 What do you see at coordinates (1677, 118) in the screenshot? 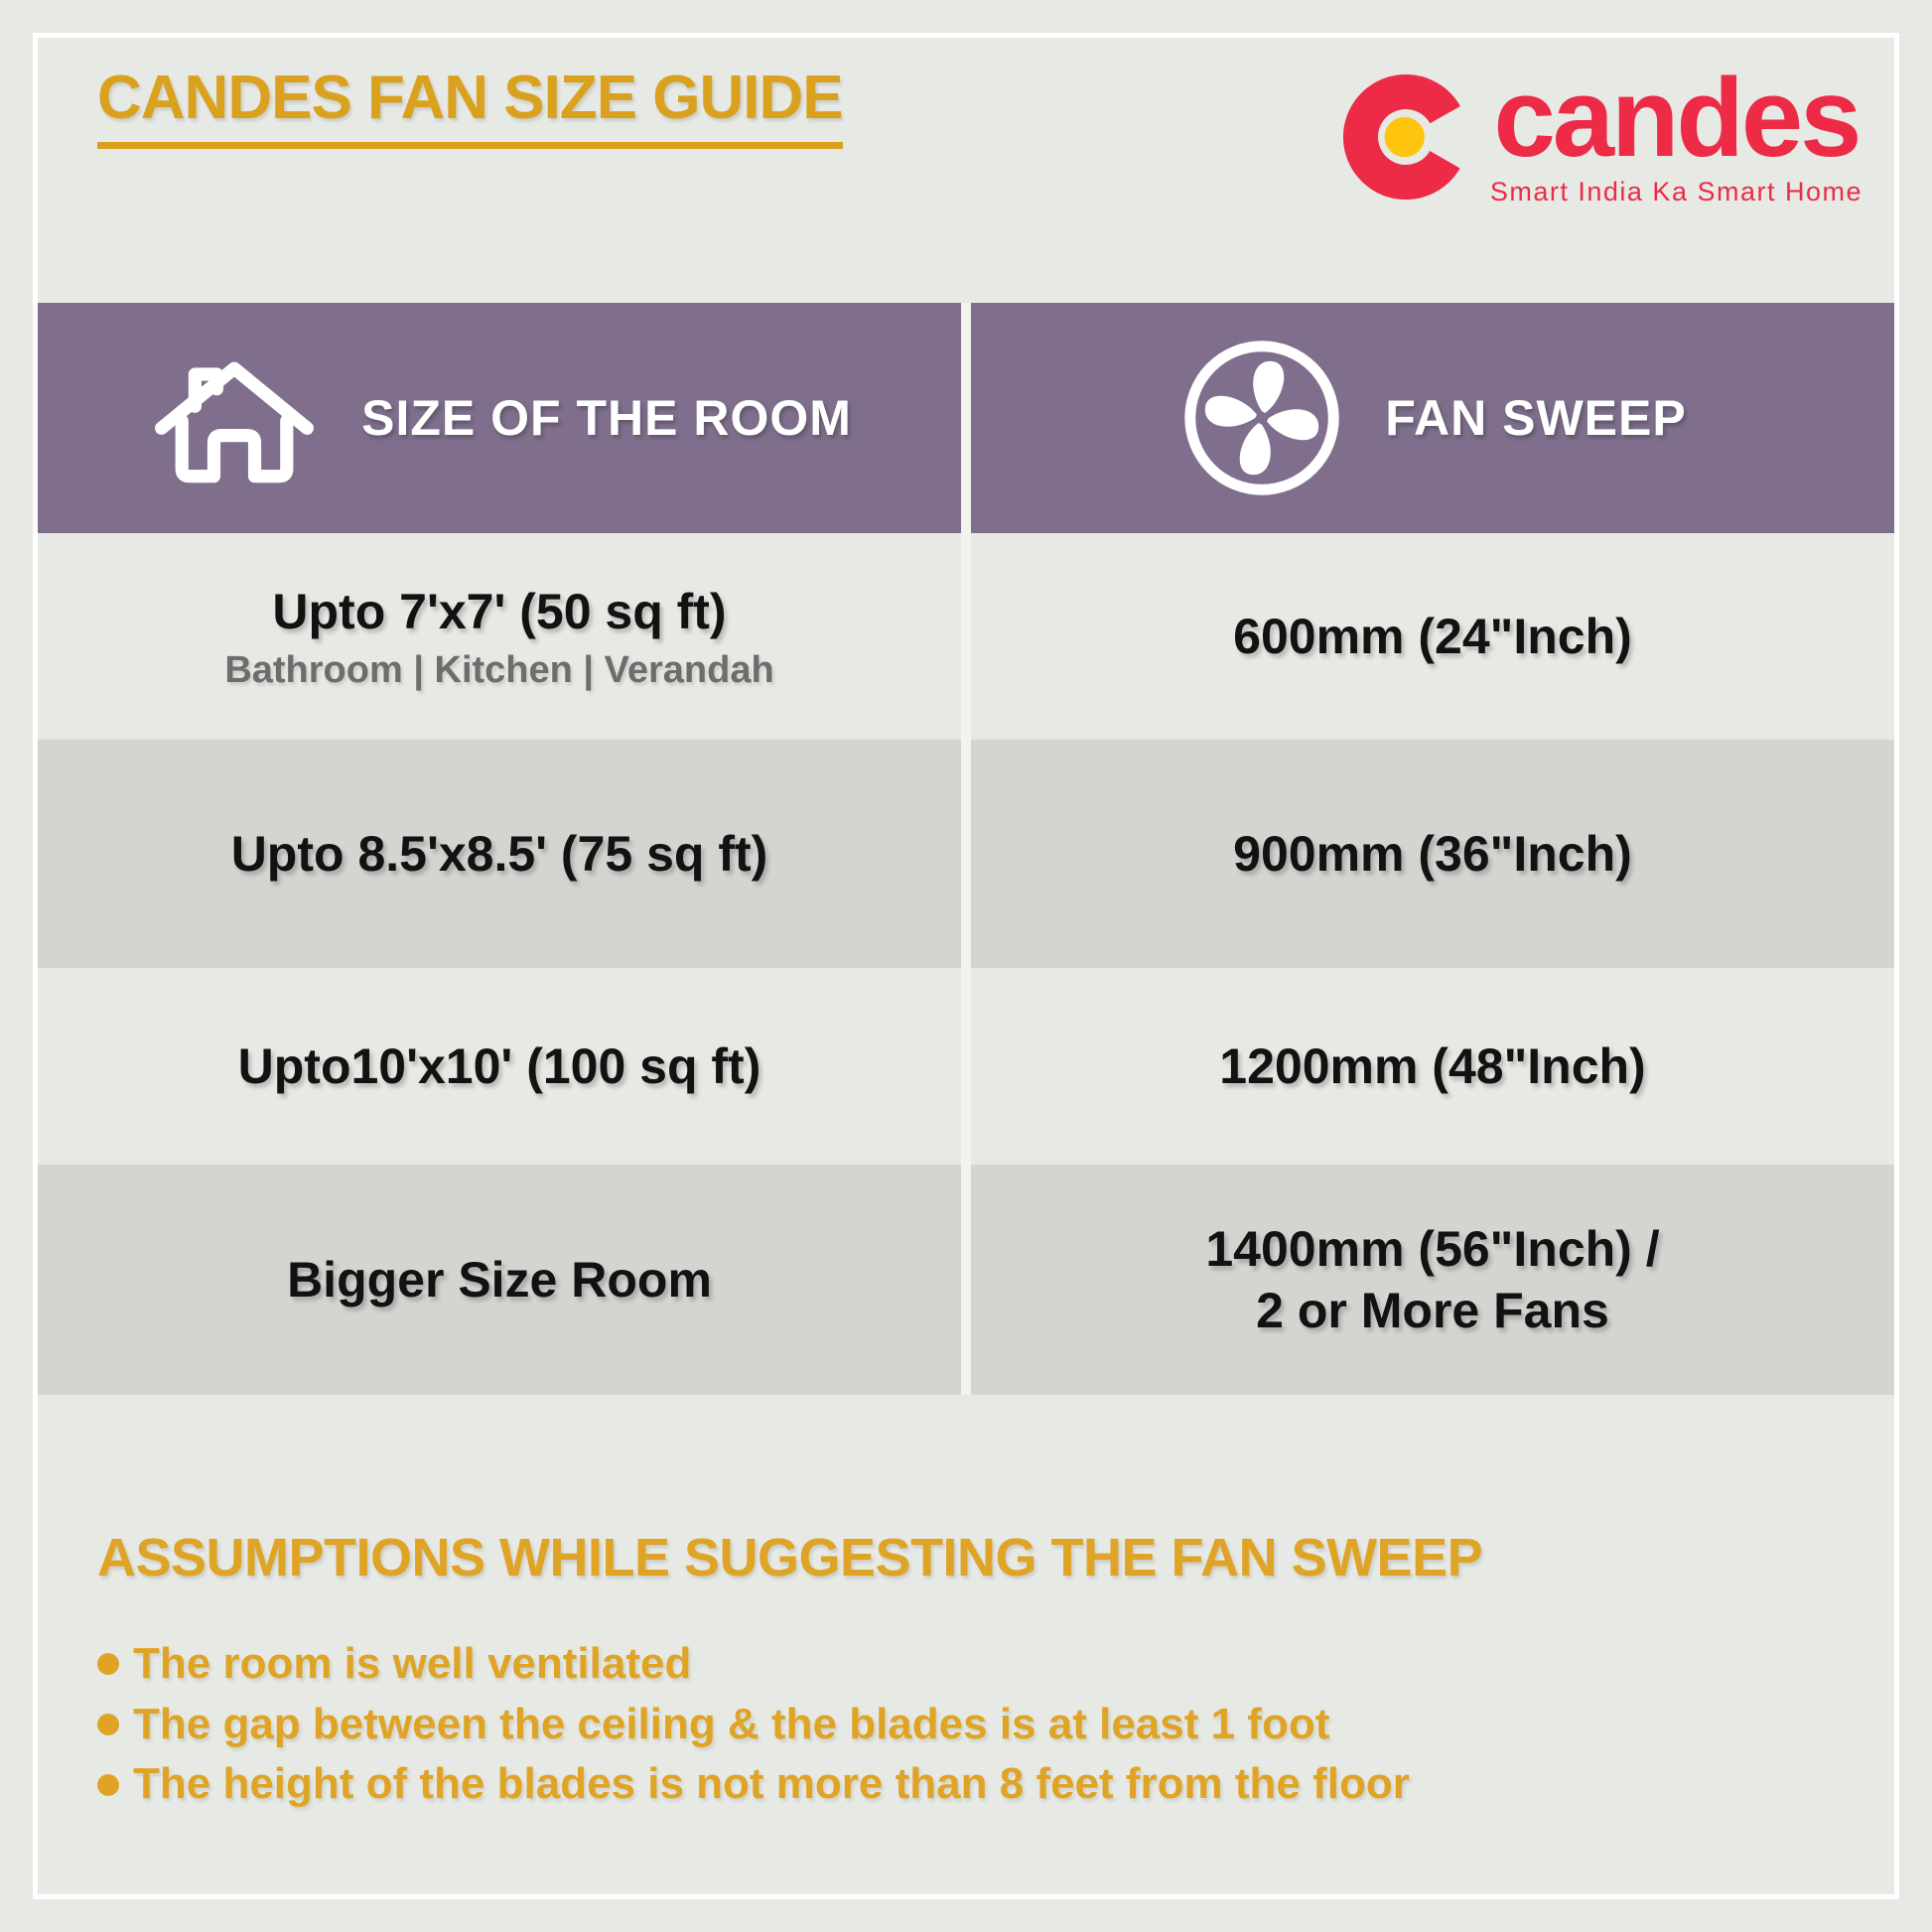
I see `brand-name: candes` at bounding box center [1677, 118].